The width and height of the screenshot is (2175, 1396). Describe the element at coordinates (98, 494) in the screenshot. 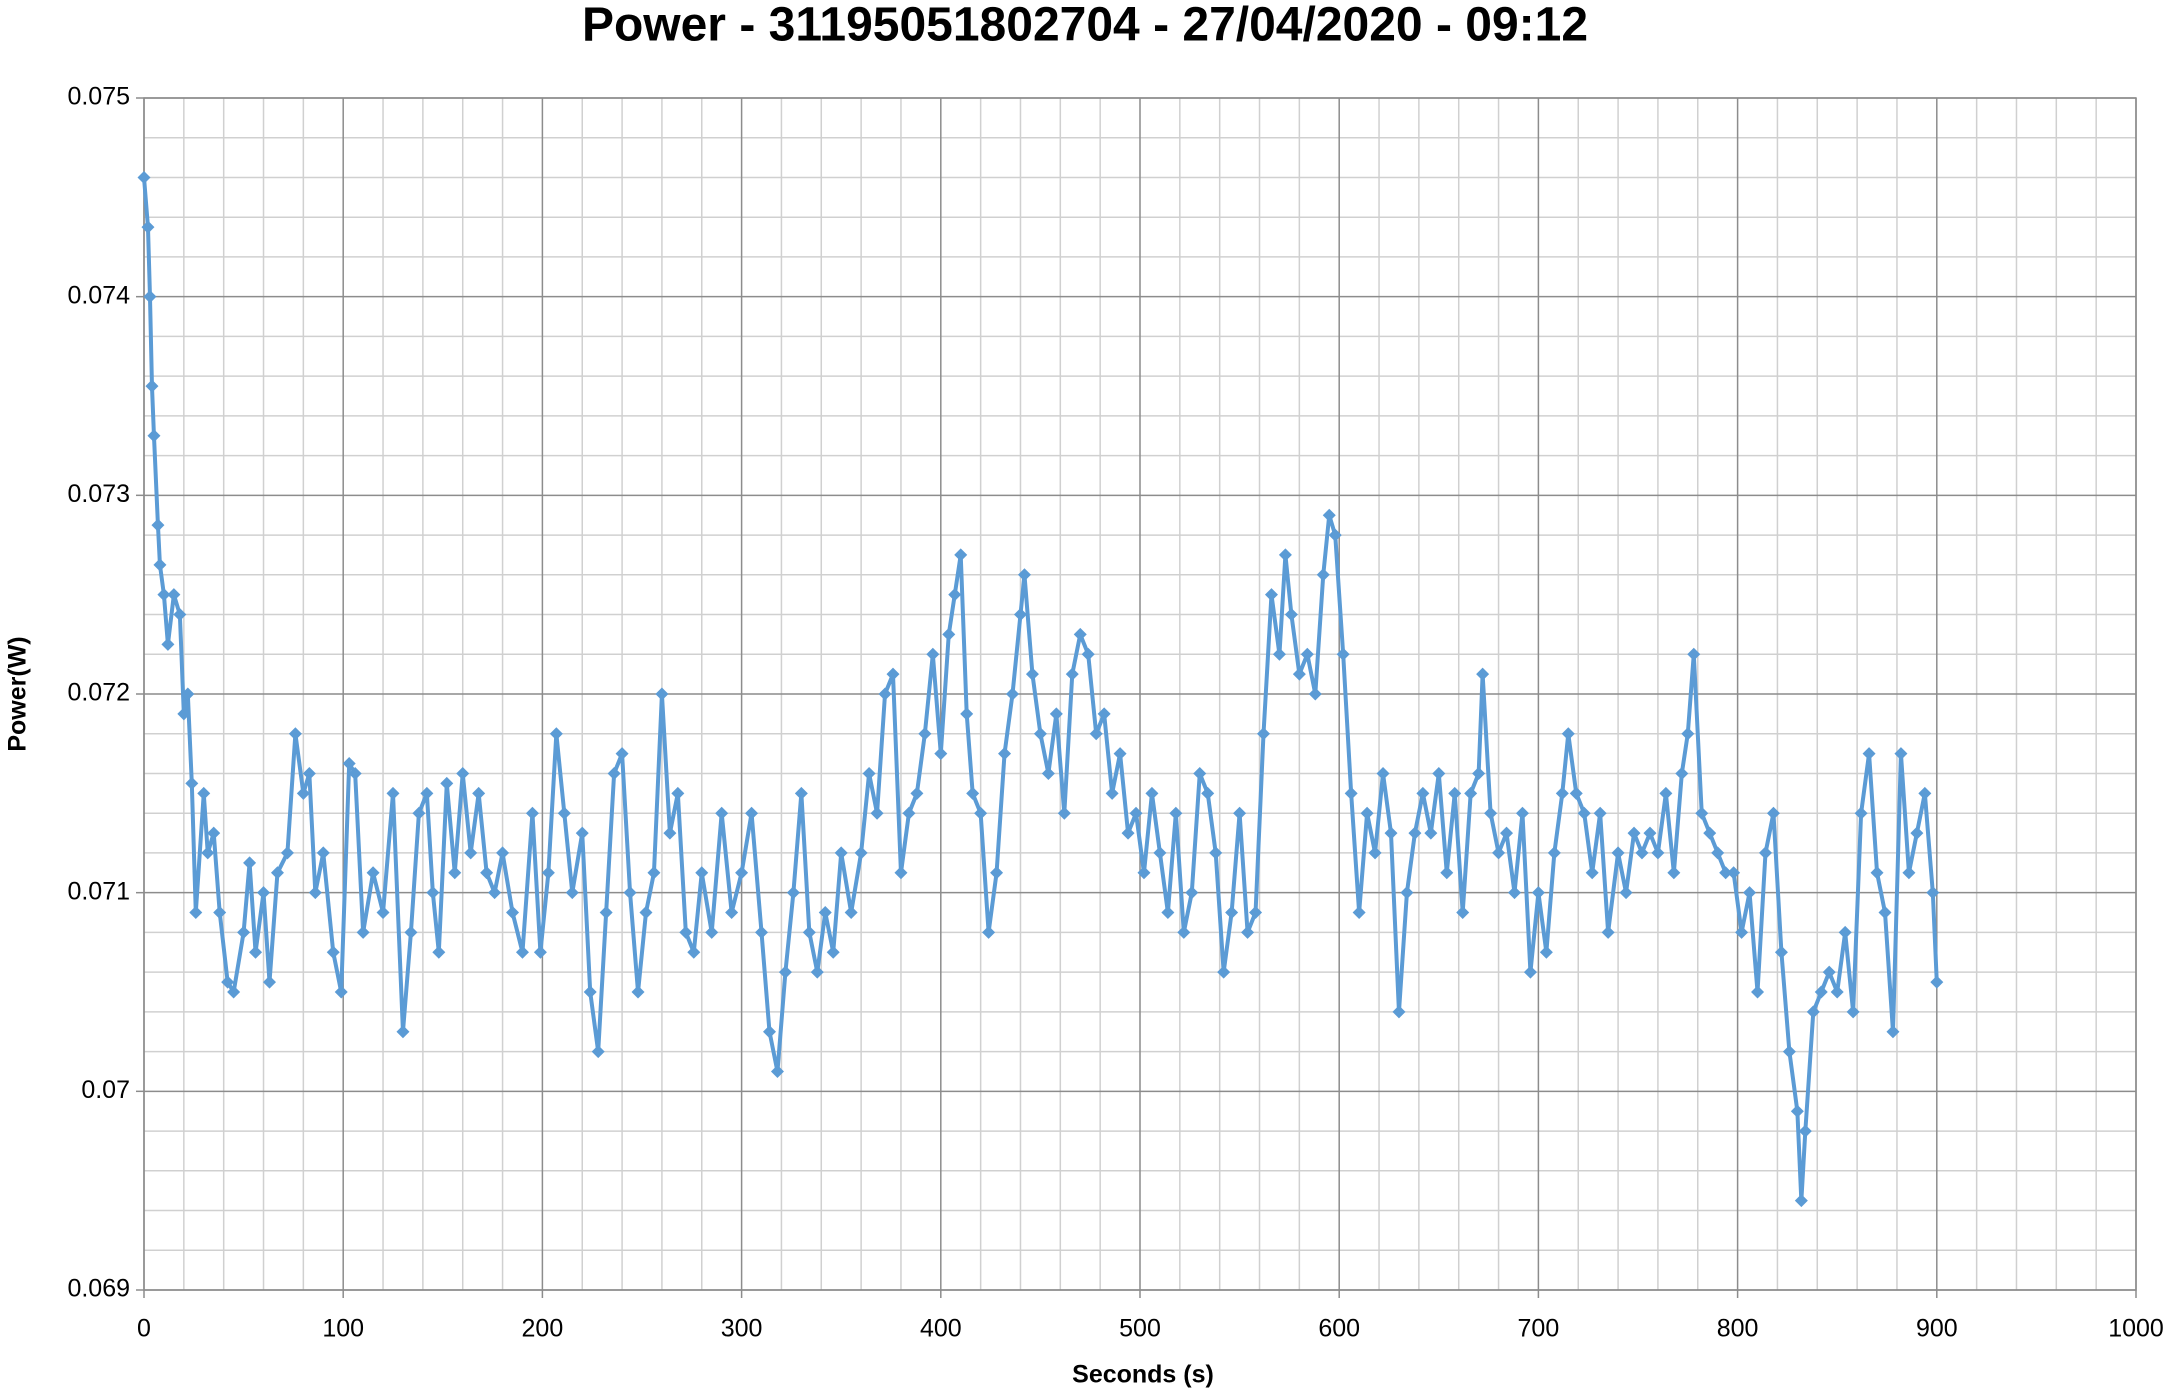

I see `y-tick-label: 0.073` at that location.